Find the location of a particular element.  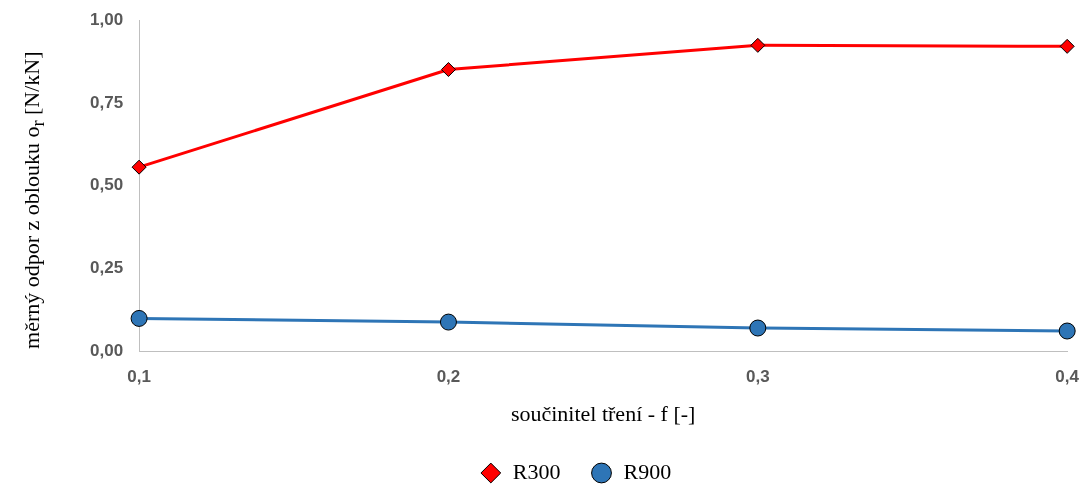

y-tick-label: 0,00 is located at coordinates (106, 350).